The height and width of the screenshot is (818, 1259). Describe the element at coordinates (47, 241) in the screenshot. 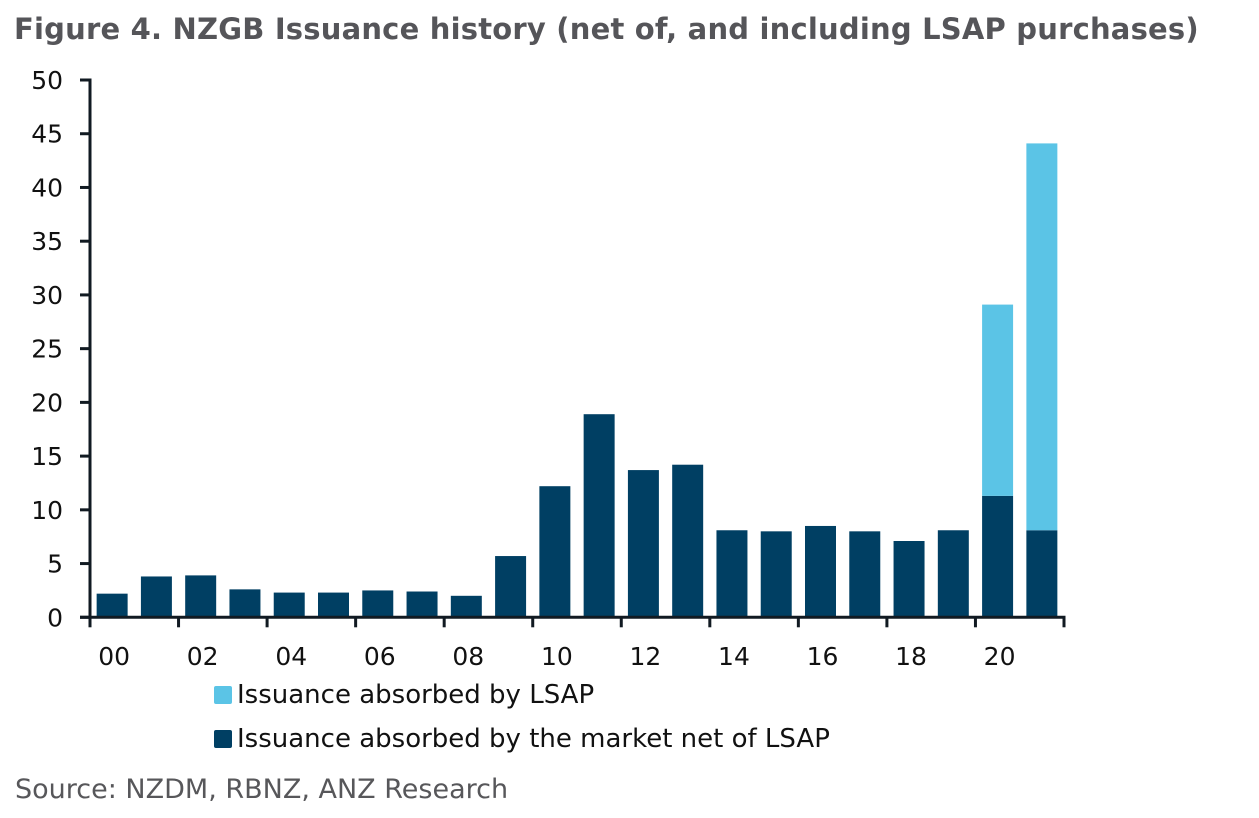

I see `y-tick-label-35: 35` at that location.